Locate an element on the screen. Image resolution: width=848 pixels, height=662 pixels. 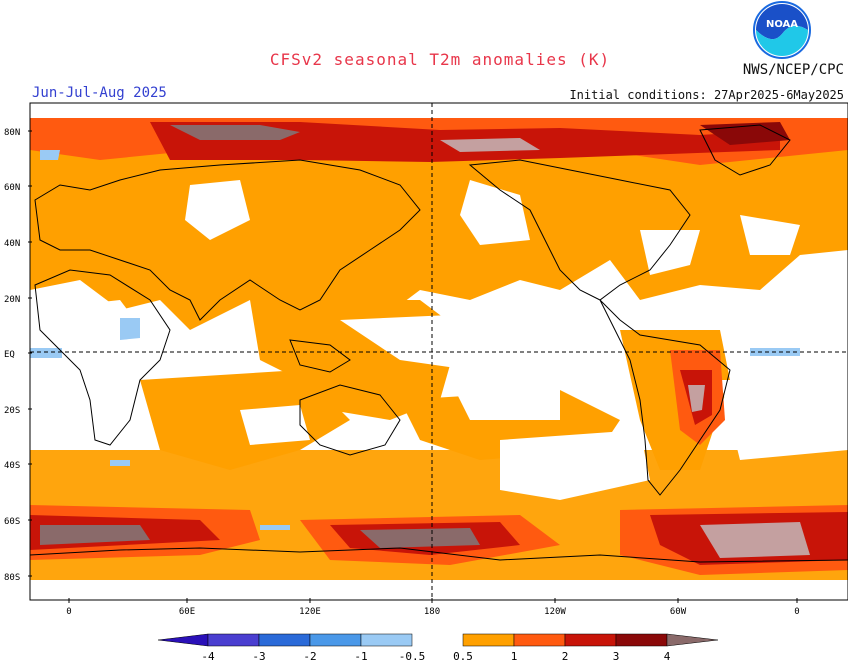
longitude-labels: 0 60E 120E 180 120W 60W 0 is located at coordinates (433, 607).